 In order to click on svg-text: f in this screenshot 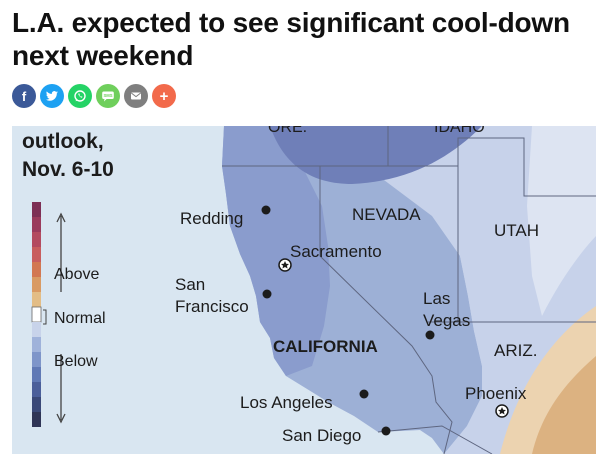, I will do `click(24, 96)`.